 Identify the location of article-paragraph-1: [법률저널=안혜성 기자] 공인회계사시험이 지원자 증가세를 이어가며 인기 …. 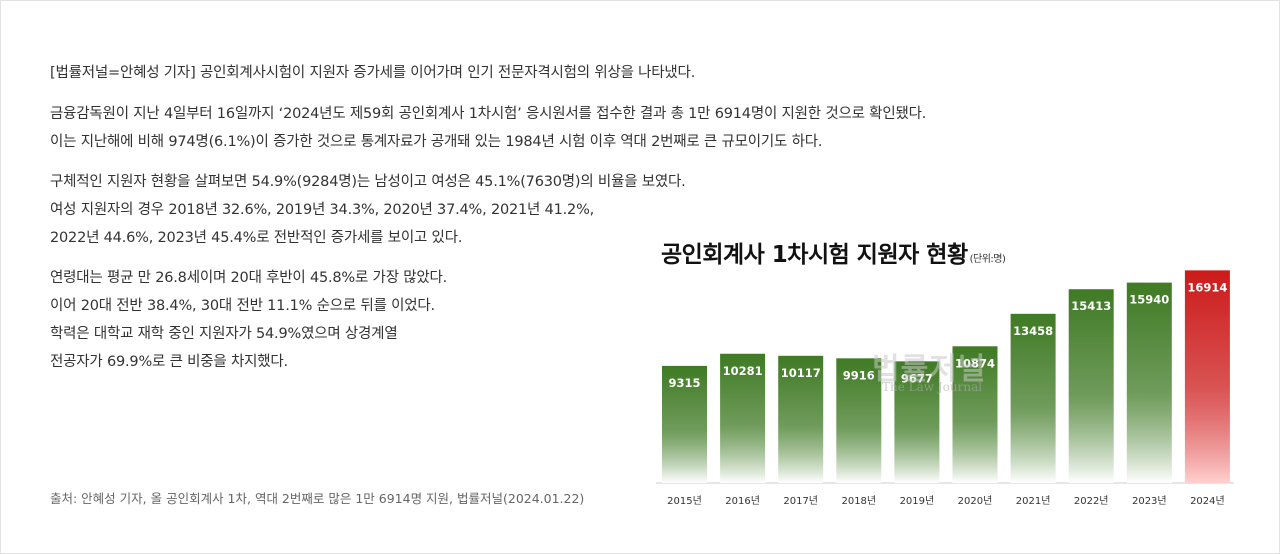
(373, 73).